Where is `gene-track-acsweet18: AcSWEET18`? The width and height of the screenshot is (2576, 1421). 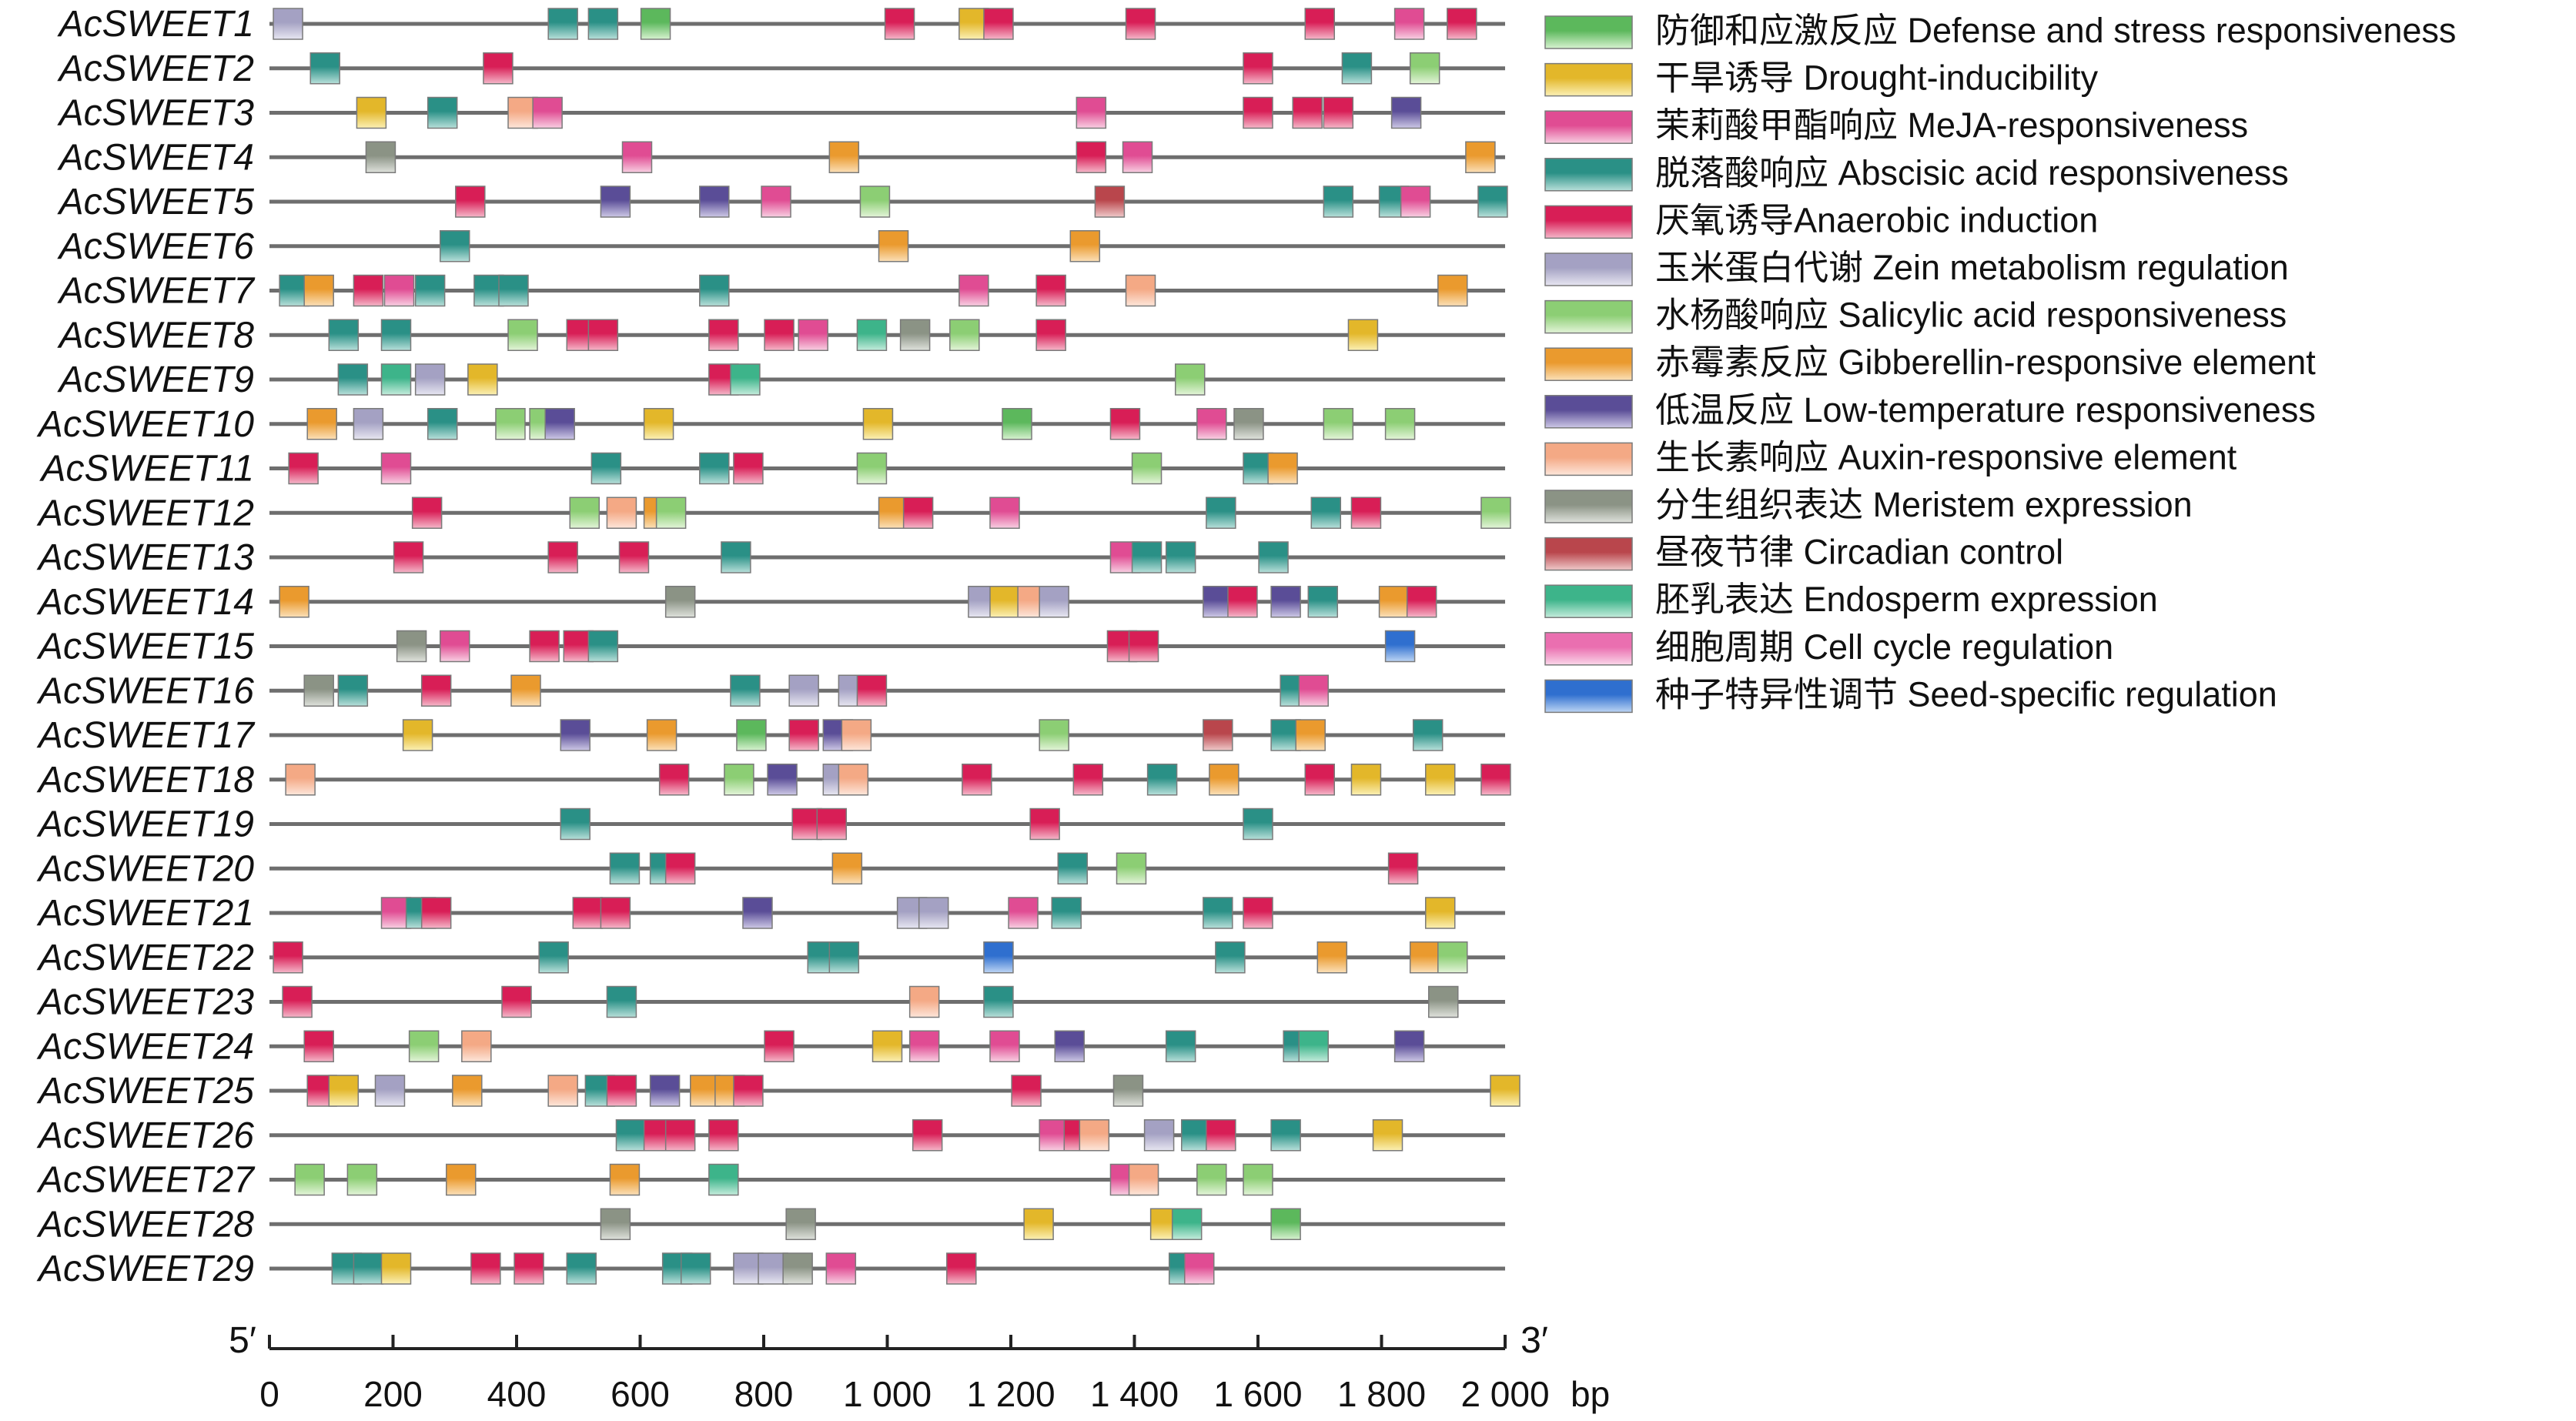
gene-track-acsweet18: AcSWEET18 is located at coordinates (774, 780).